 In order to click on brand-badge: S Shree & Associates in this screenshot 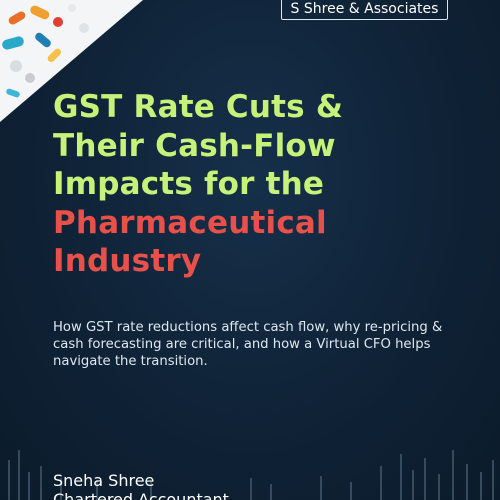, I will do `click(364, 10)`.